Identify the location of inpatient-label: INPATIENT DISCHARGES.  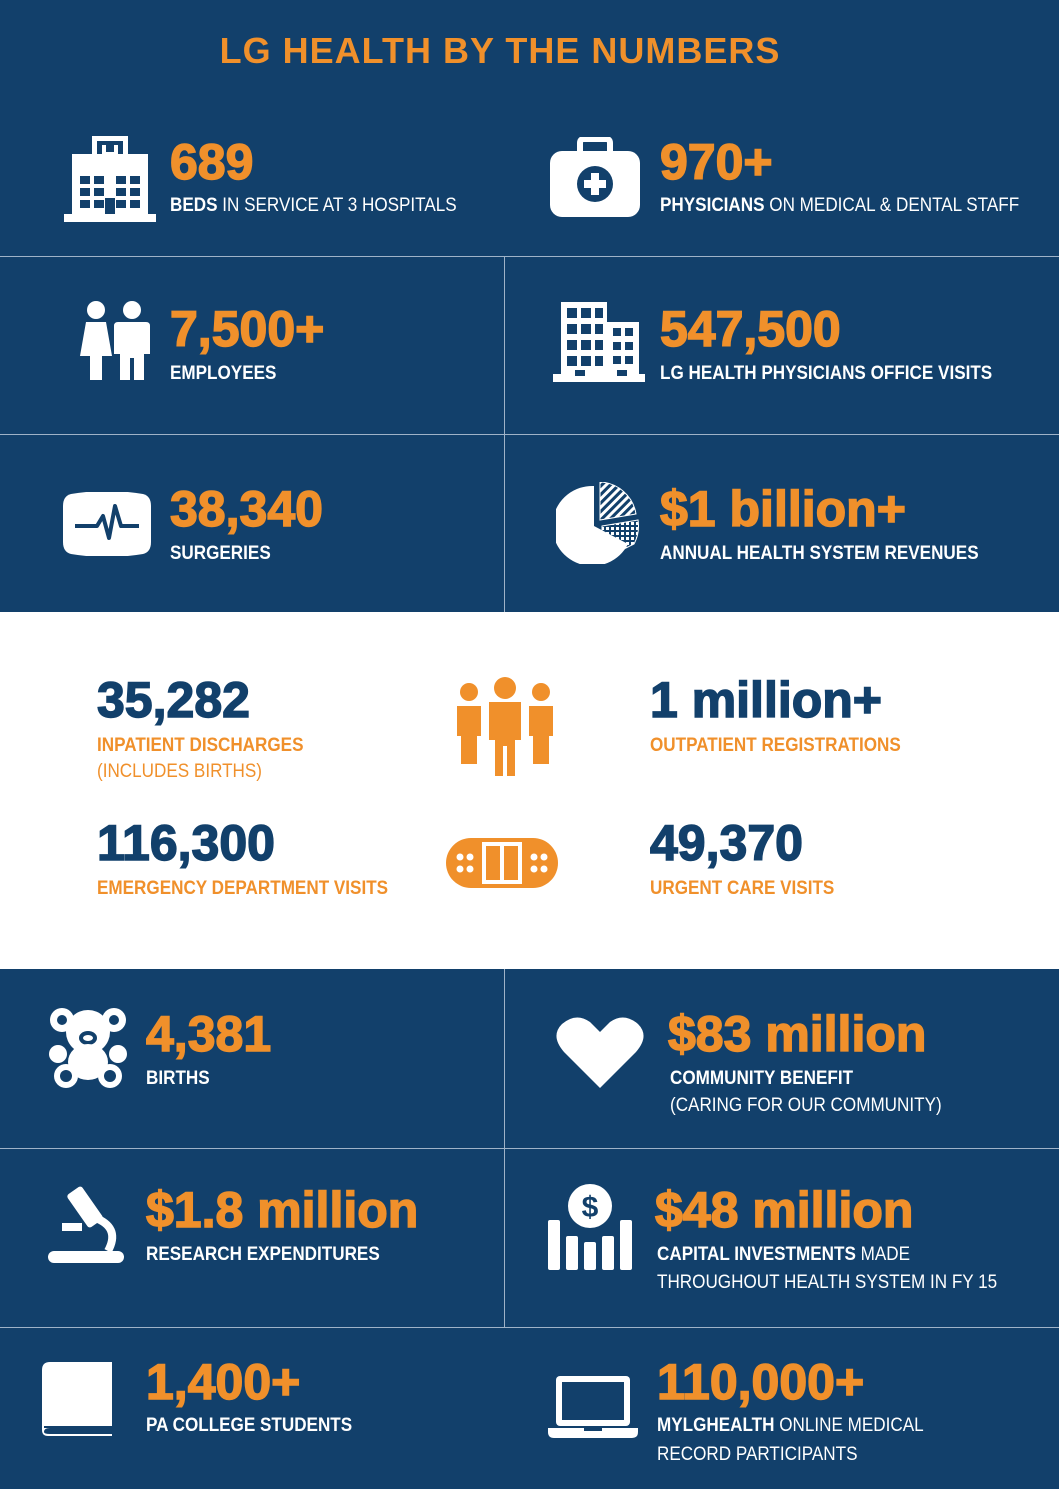
(200, 745).